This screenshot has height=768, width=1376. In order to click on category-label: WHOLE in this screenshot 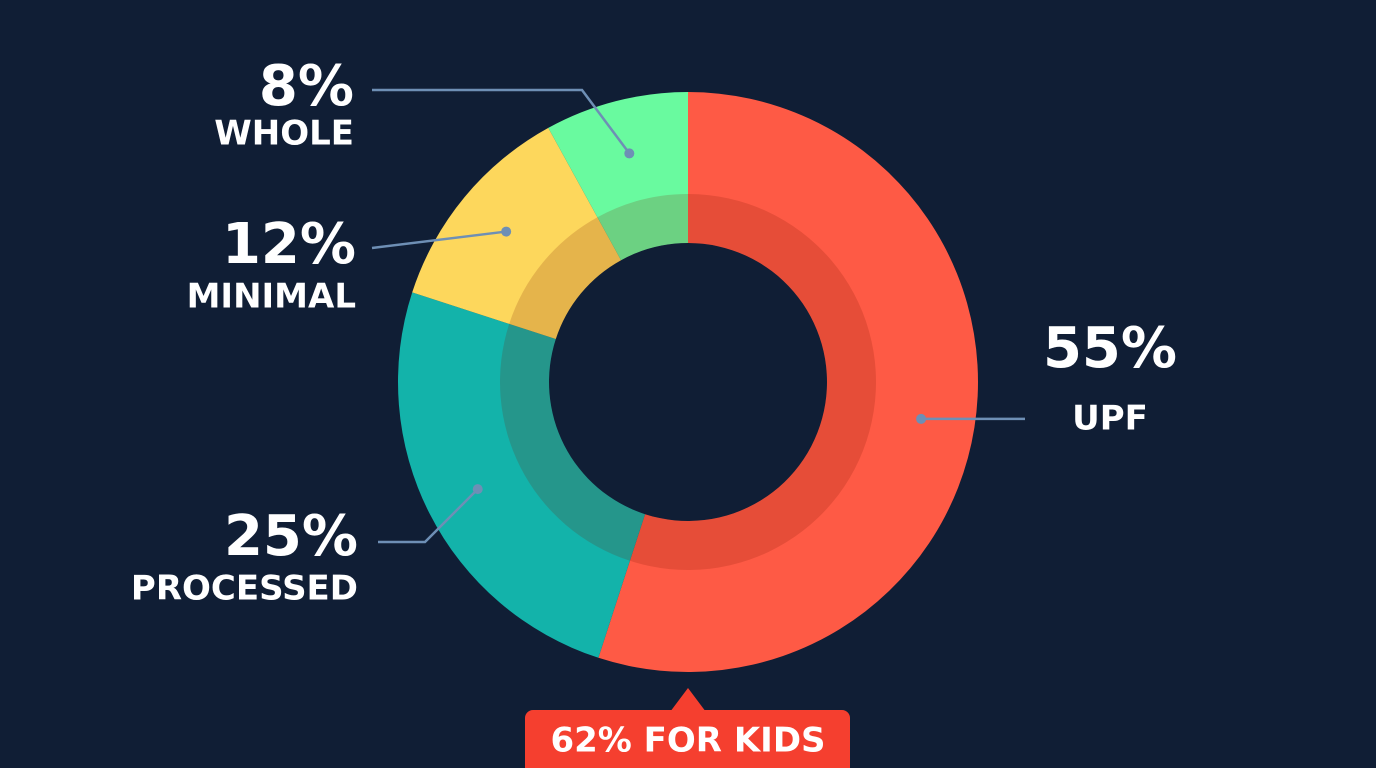, I will do `click(284, 134)`.